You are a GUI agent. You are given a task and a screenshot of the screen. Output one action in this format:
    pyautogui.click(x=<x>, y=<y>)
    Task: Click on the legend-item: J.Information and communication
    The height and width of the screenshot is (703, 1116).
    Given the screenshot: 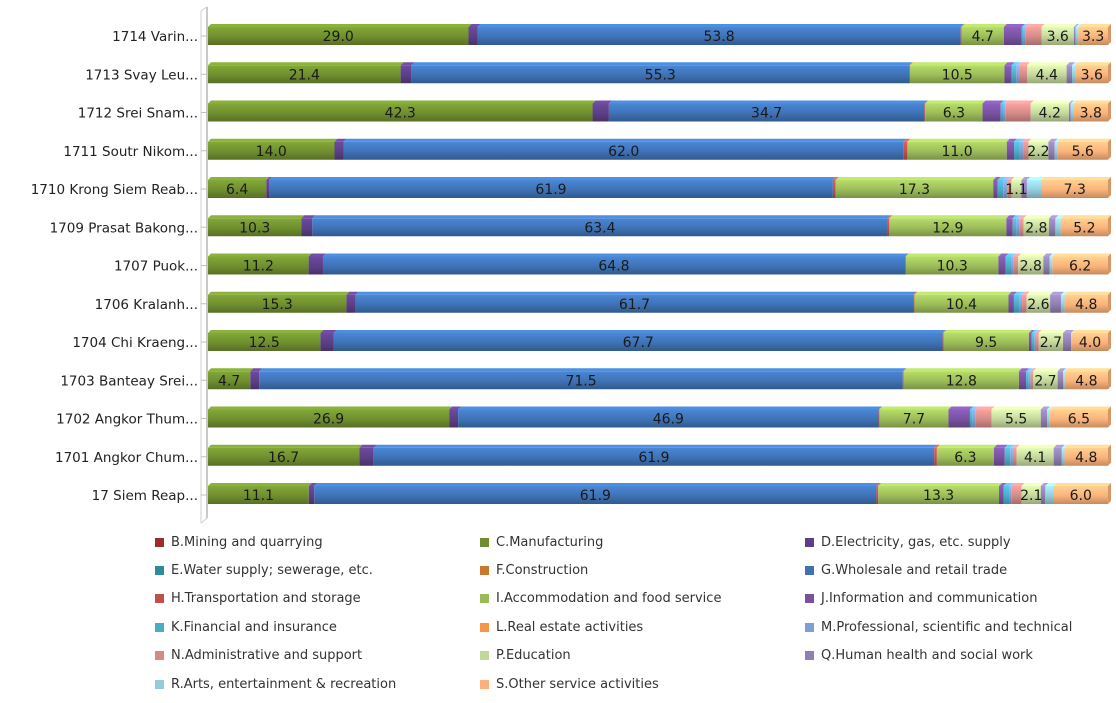 What is the action you would take?
    pyautogui.click(x=921, y=599)
    